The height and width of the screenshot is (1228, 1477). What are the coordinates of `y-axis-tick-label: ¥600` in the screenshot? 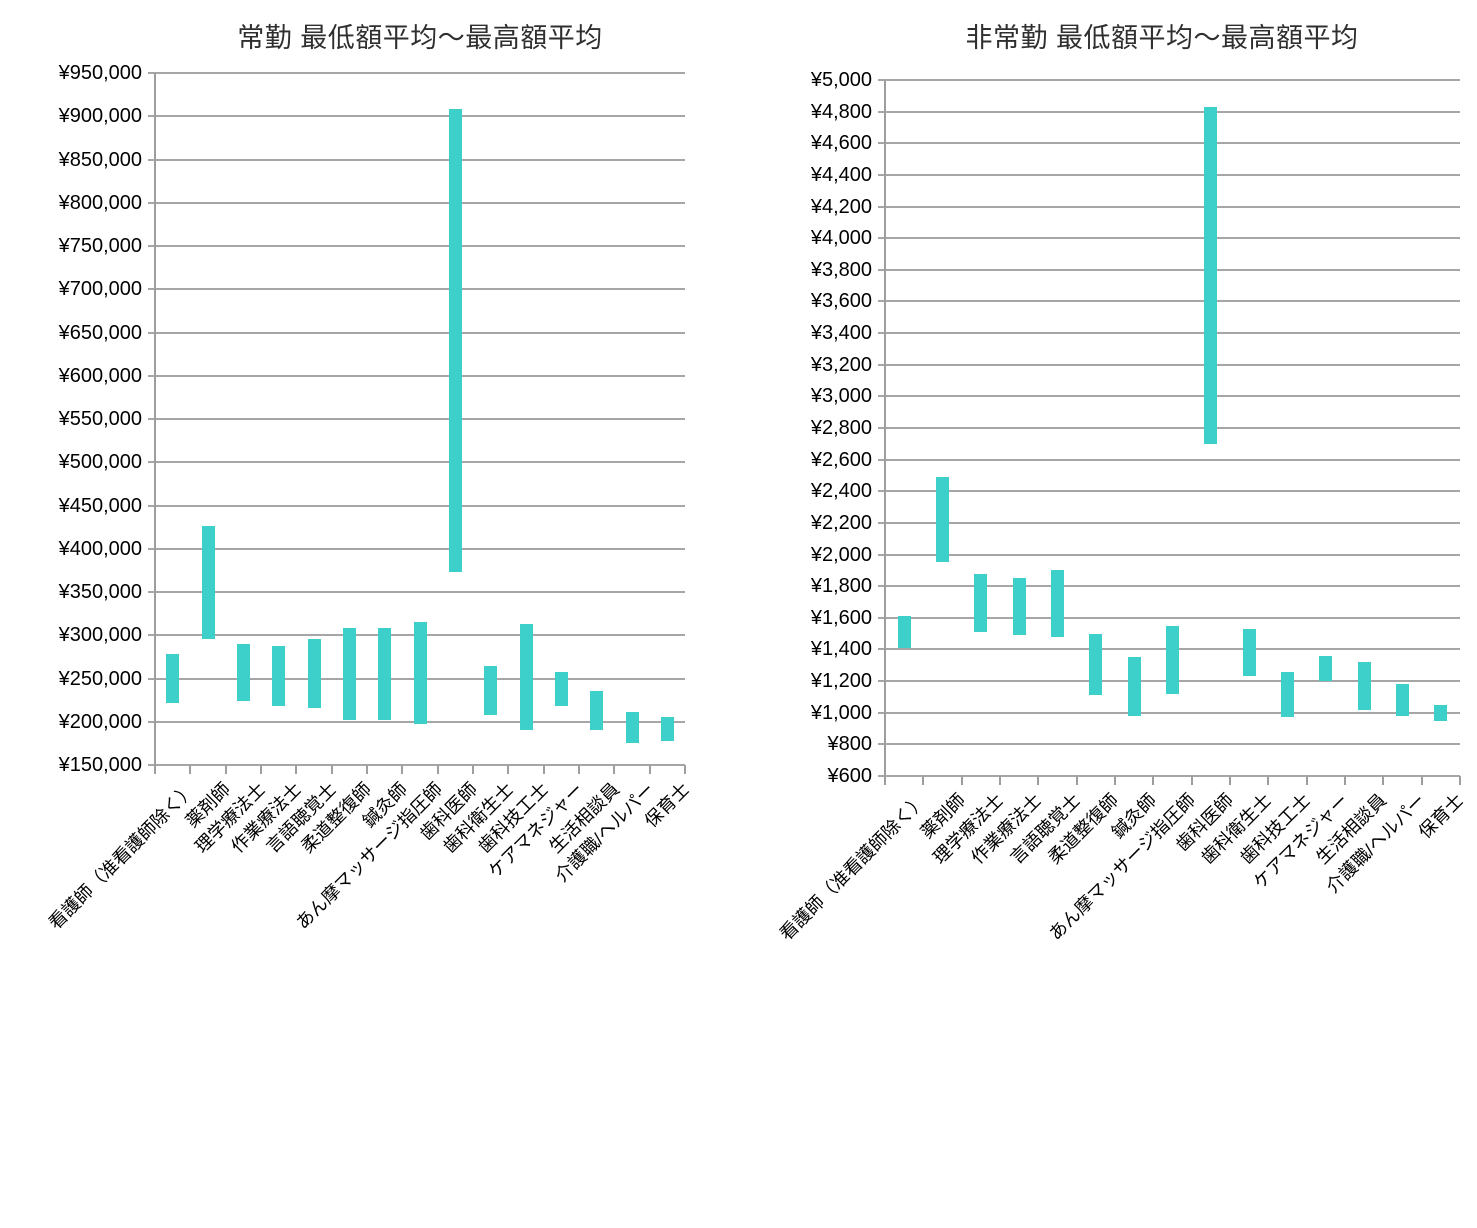 It's located at (850, 776).